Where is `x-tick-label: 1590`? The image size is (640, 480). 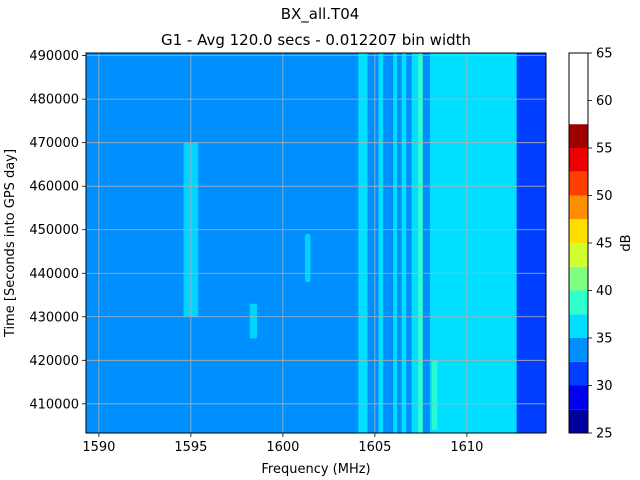
x-tick-label: 1590 is located at coordinates (98, 447).